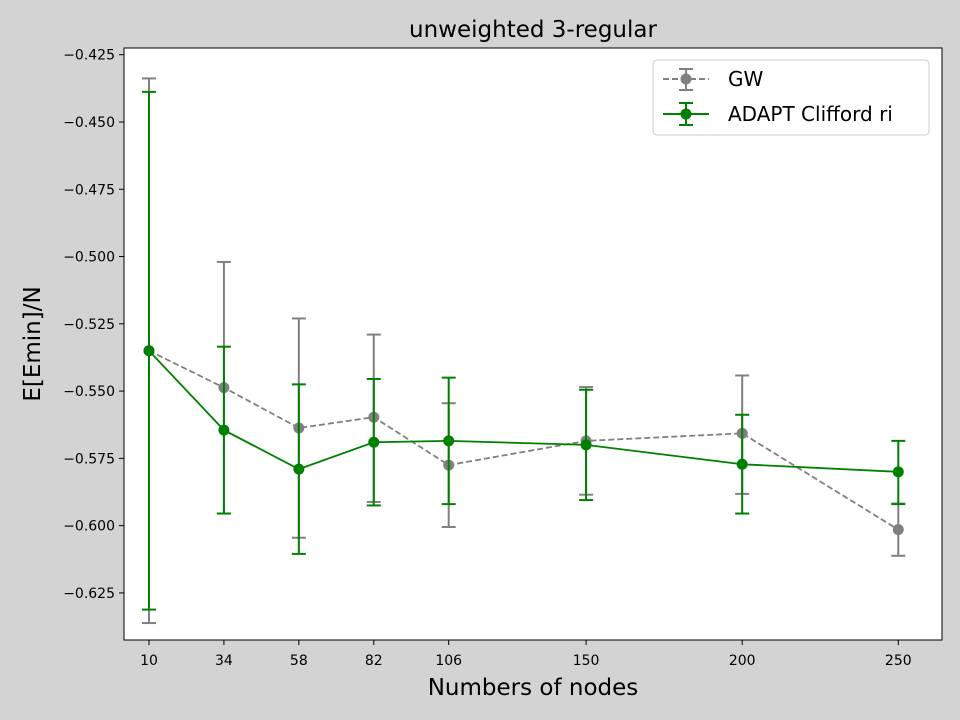  I want to click on y-axis-label: E[Emin]/N, so click(33, 343).